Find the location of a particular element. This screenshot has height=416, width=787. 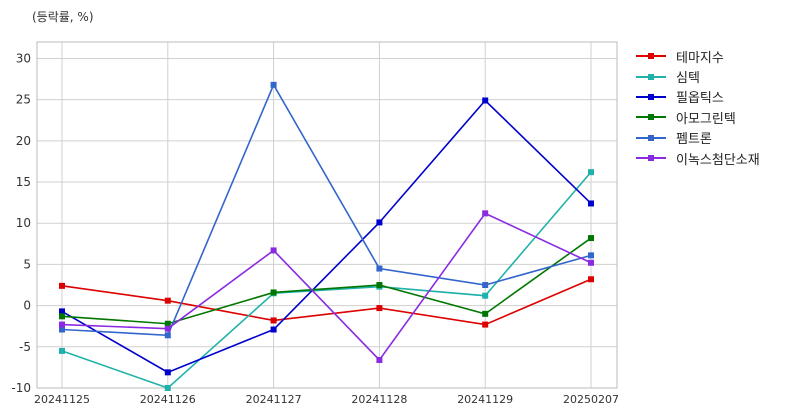

x-tick-label: 20241128 is located at coordinates (379, 399).